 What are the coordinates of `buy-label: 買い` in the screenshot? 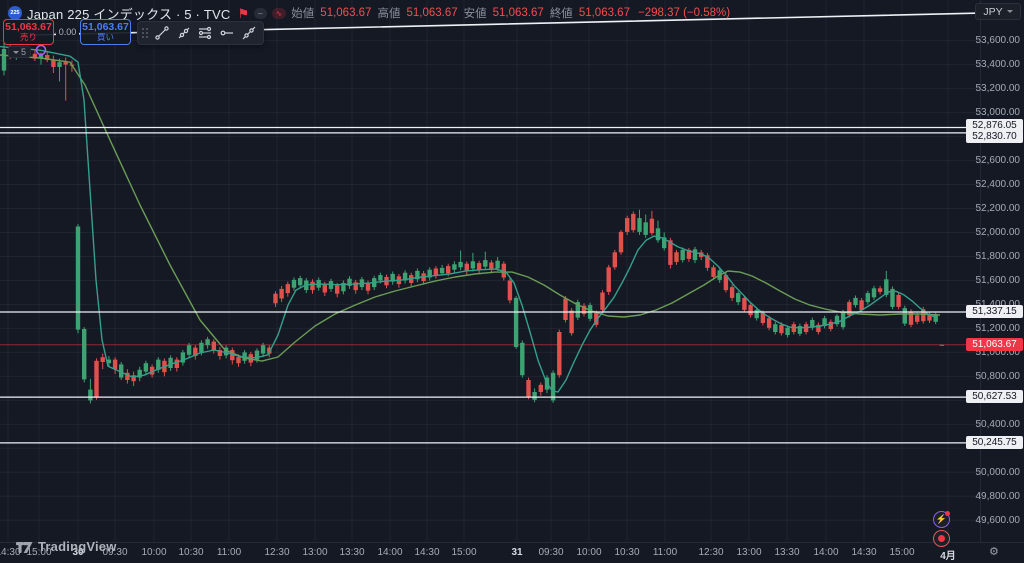 It's located at (105, 37).